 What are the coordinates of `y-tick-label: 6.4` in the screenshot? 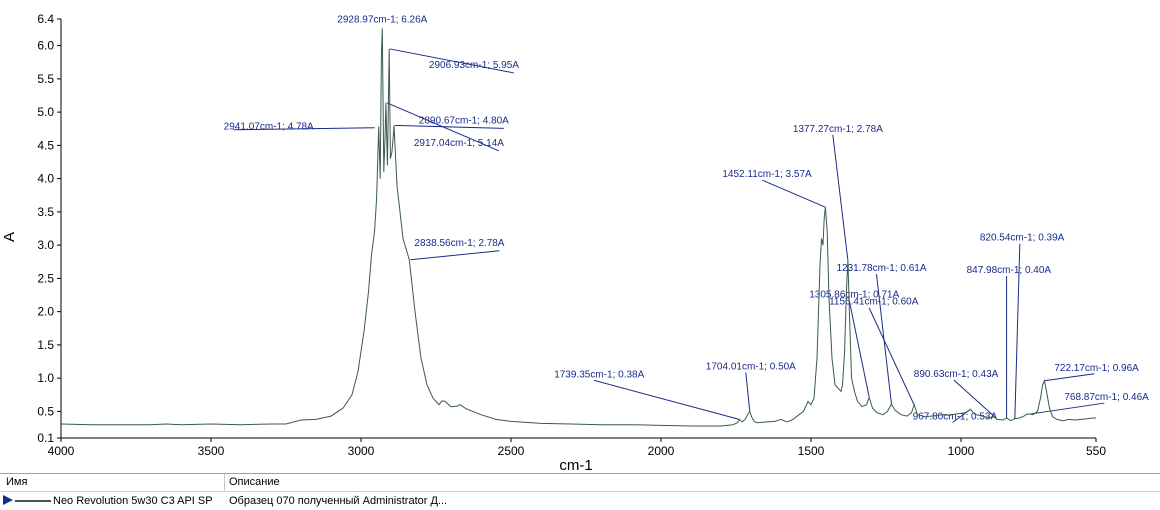 It's located at (45, 19).